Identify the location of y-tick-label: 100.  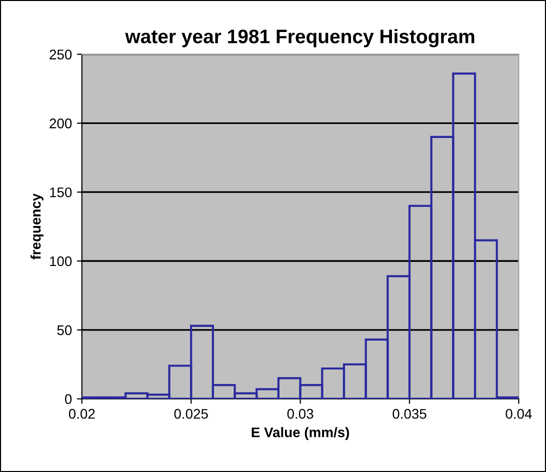
(61, 261).